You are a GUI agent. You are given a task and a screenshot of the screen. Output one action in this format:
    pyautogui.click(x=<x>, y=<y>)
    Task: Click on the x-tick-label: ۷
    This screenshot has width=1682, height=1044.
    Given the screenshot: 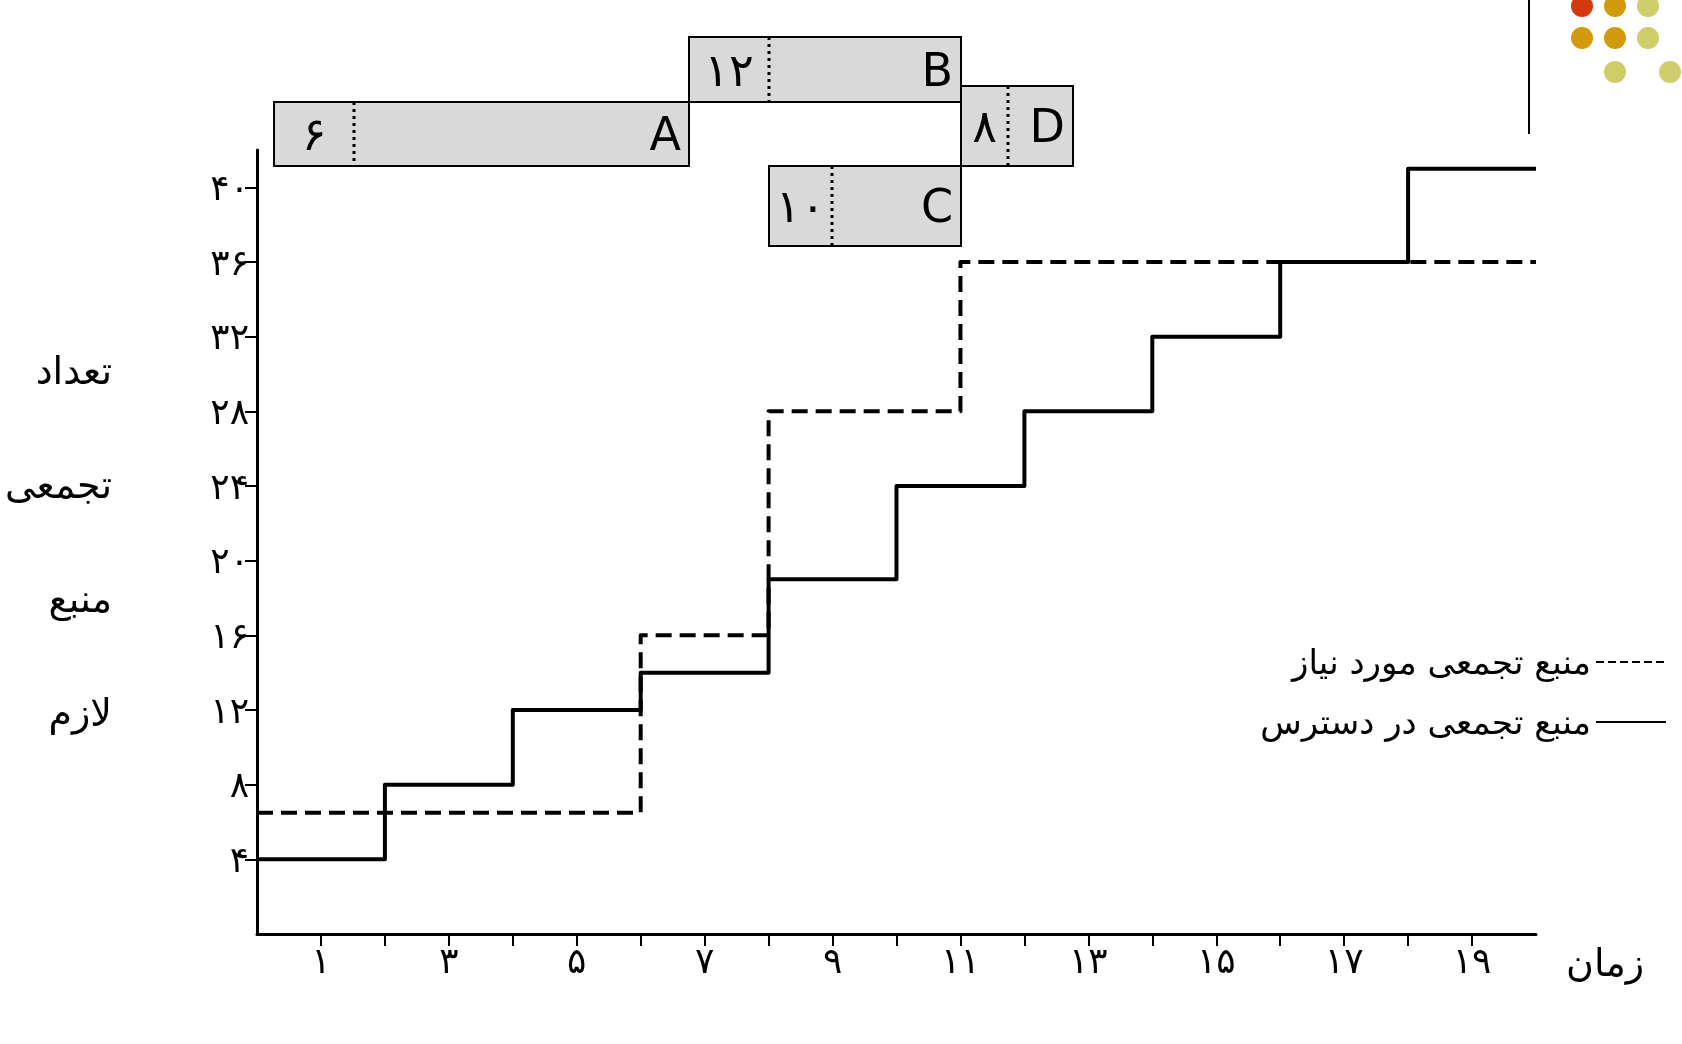 What is the action you would take?
    pyautogui.click(x=704, y=960)
    